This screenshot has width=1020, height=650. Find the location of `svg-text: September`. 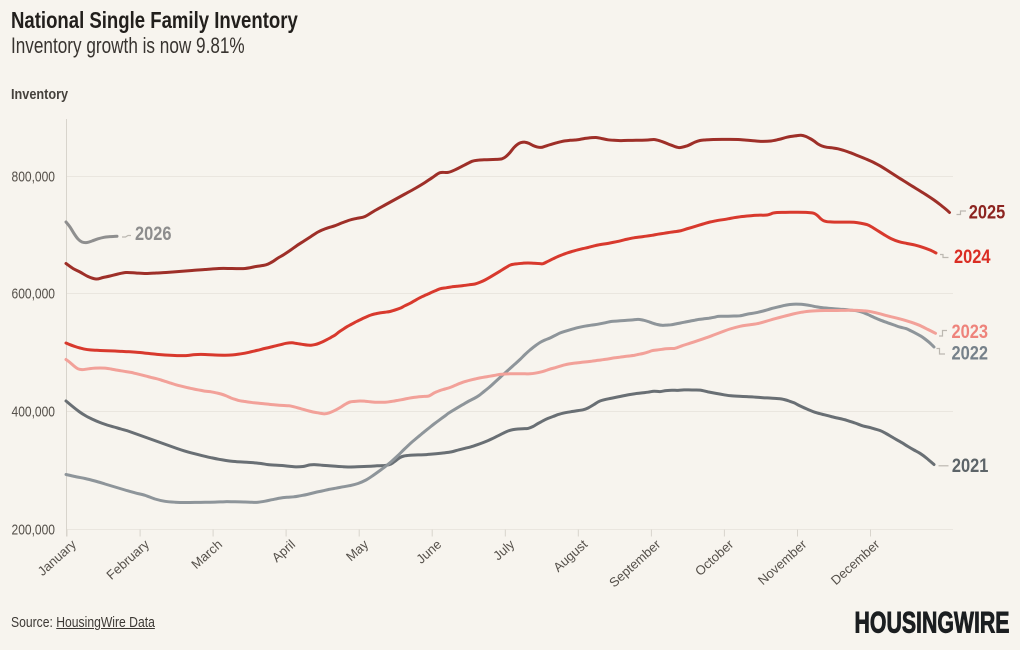

svg-text: September is located at coordinates (635, 563).